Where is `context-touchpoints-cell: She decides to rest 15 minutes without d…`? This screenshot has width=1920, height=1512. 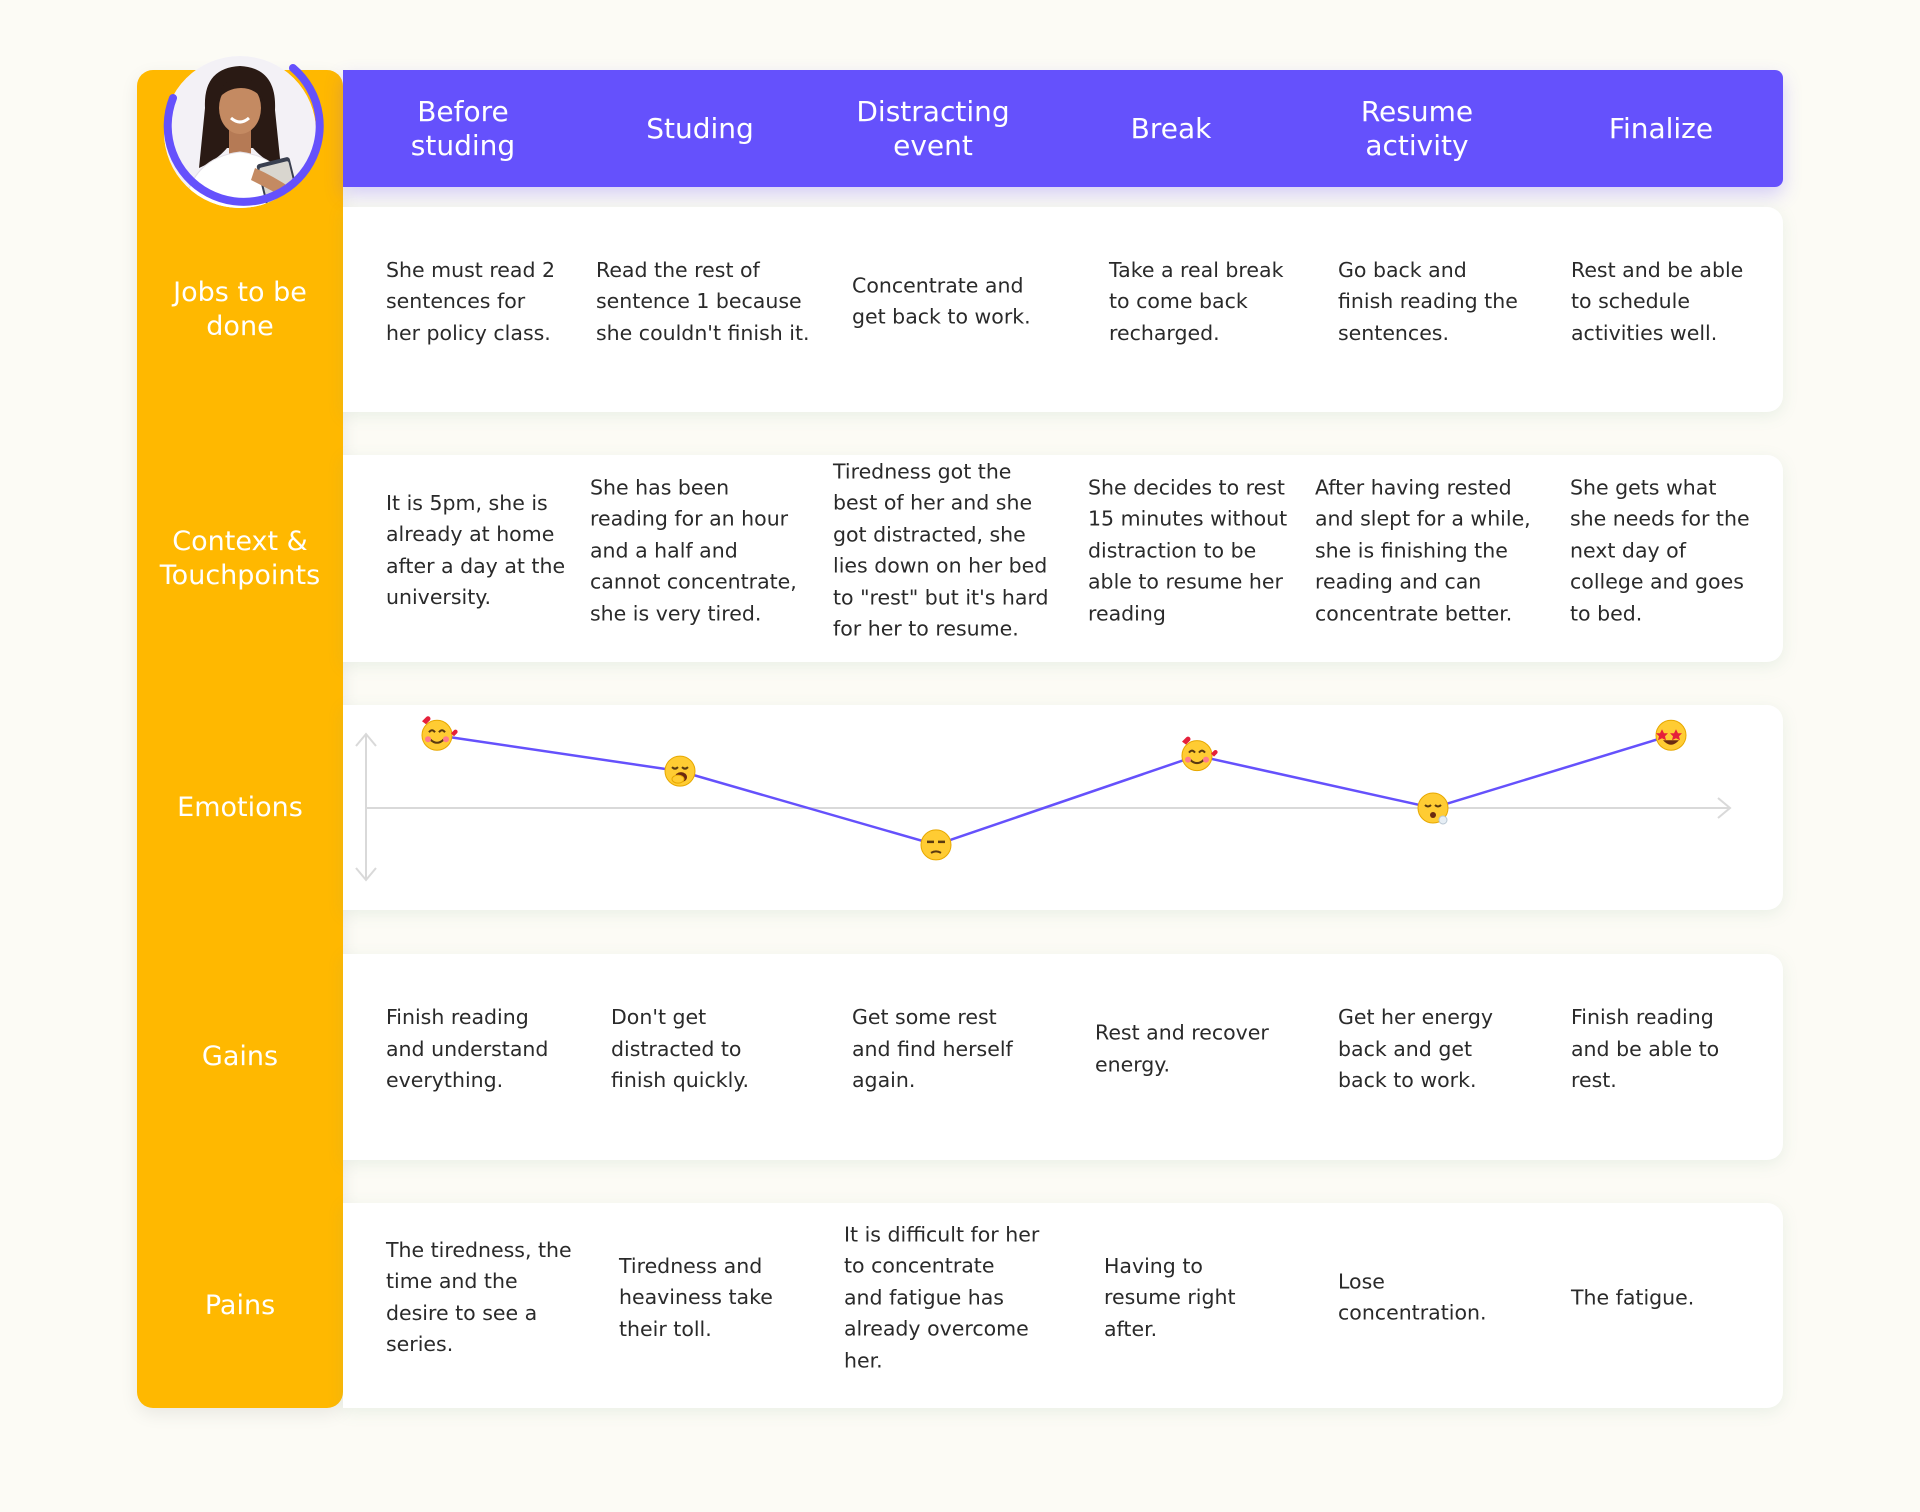 context-touchpoints-cell: She decides to rest 15 minutes without d… is located at coordinates (1188, 549).